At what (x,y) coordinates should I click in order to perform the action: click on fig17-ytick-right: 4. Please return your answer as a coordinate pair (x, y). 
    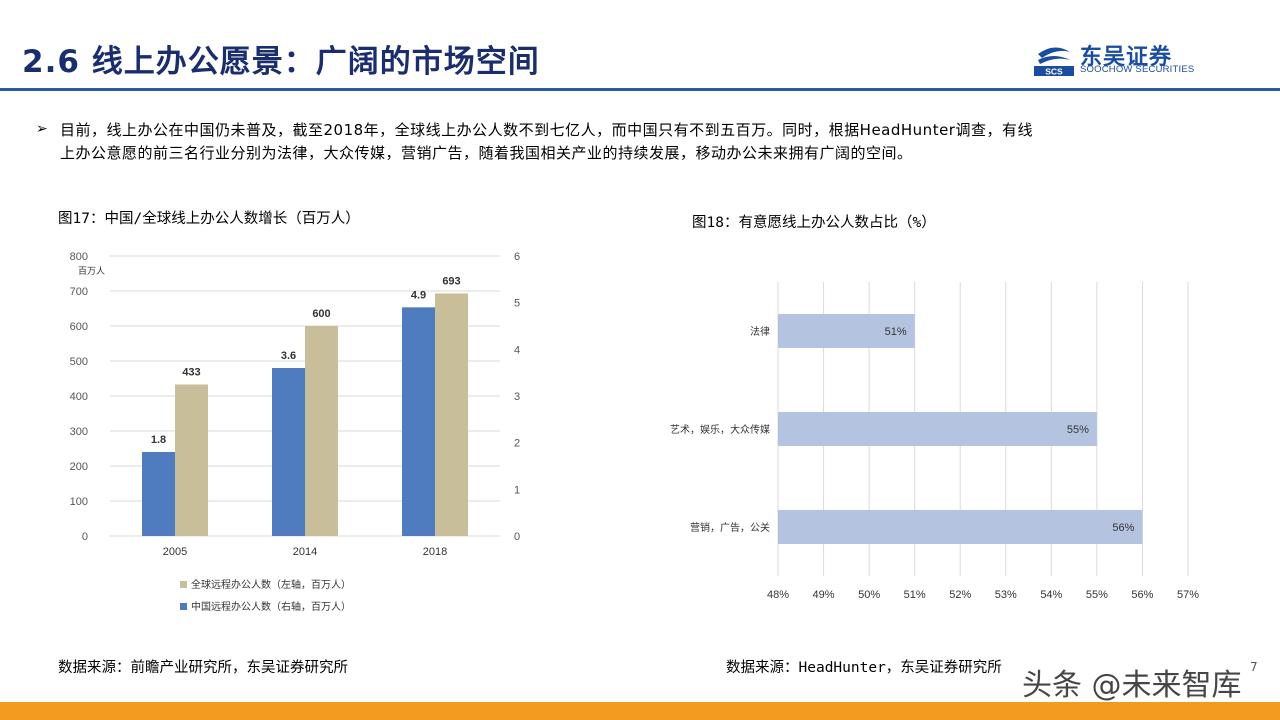
    Looking at the image, I should click on (517, 350).